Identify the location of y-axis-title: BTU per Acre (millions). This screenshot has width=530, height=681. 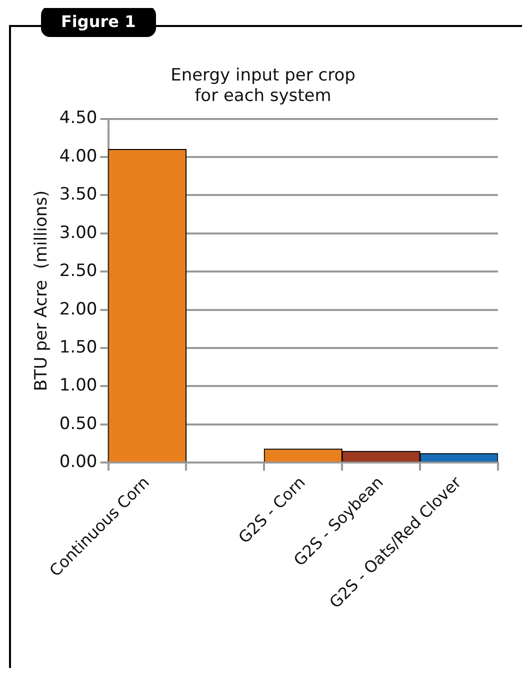
(42, 291).